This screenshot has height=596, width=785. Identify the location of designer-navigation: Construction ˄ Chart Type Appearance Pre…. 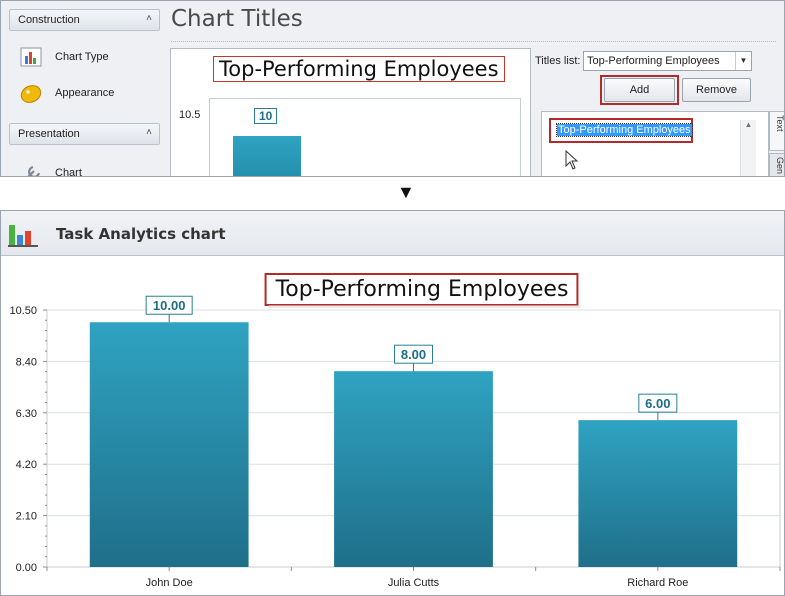
(83, 89).